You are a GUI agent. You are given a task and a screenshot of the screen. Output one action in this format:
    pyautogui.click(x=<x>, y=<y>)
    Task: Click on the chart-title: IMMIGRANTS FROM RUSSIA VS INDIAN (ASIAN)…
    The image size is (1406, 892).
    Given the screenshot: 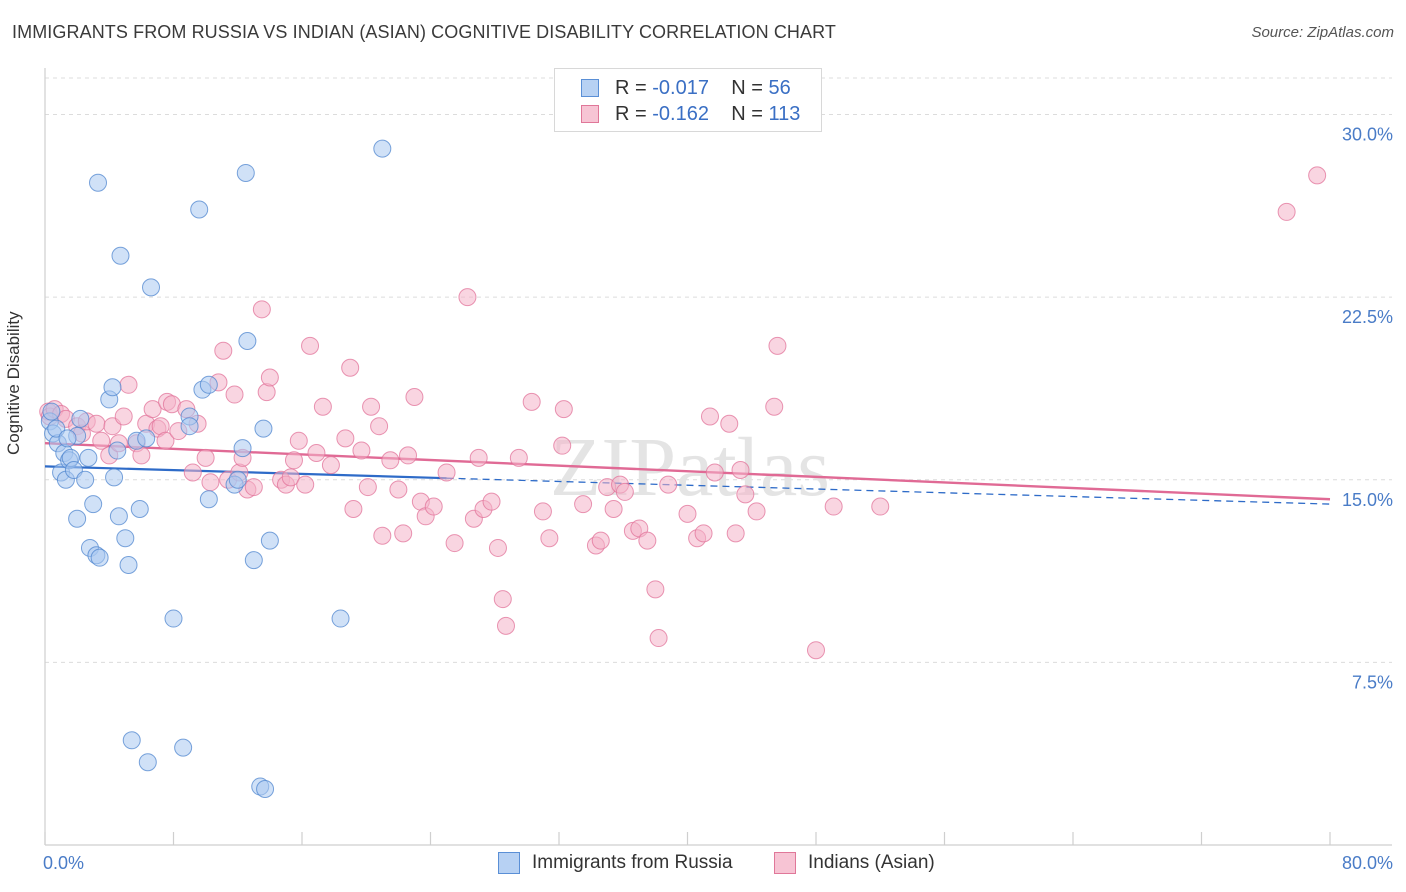 What is the action you would take?
    pyautogui.click(x=424, y=32)
    